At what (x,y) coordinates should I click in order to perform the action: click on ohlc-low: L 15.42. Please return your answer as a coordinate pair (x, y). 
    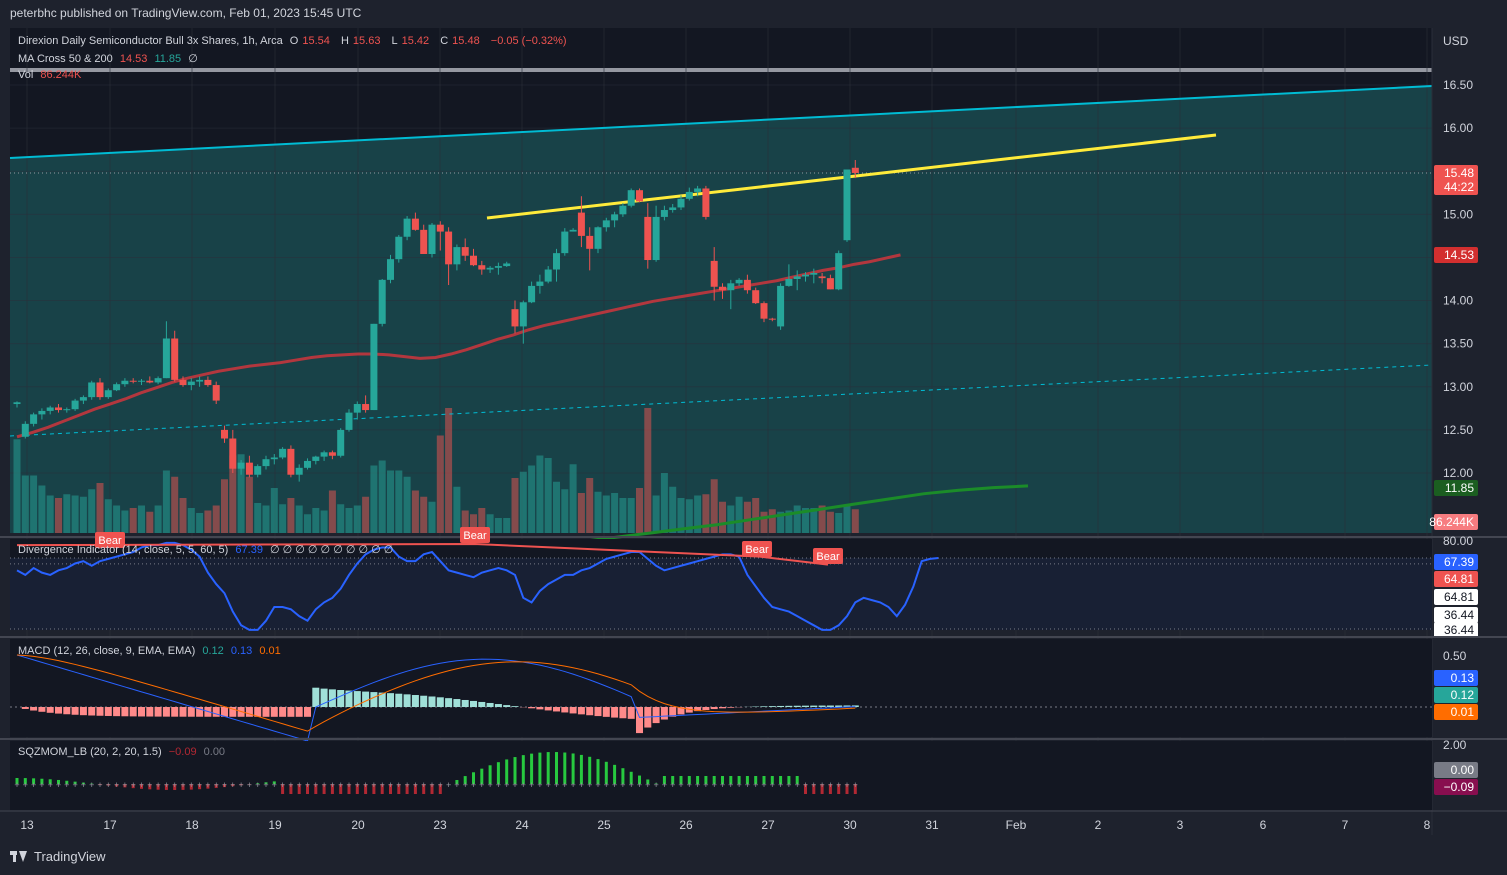
    Looking at the image, I should click on (410, 41).